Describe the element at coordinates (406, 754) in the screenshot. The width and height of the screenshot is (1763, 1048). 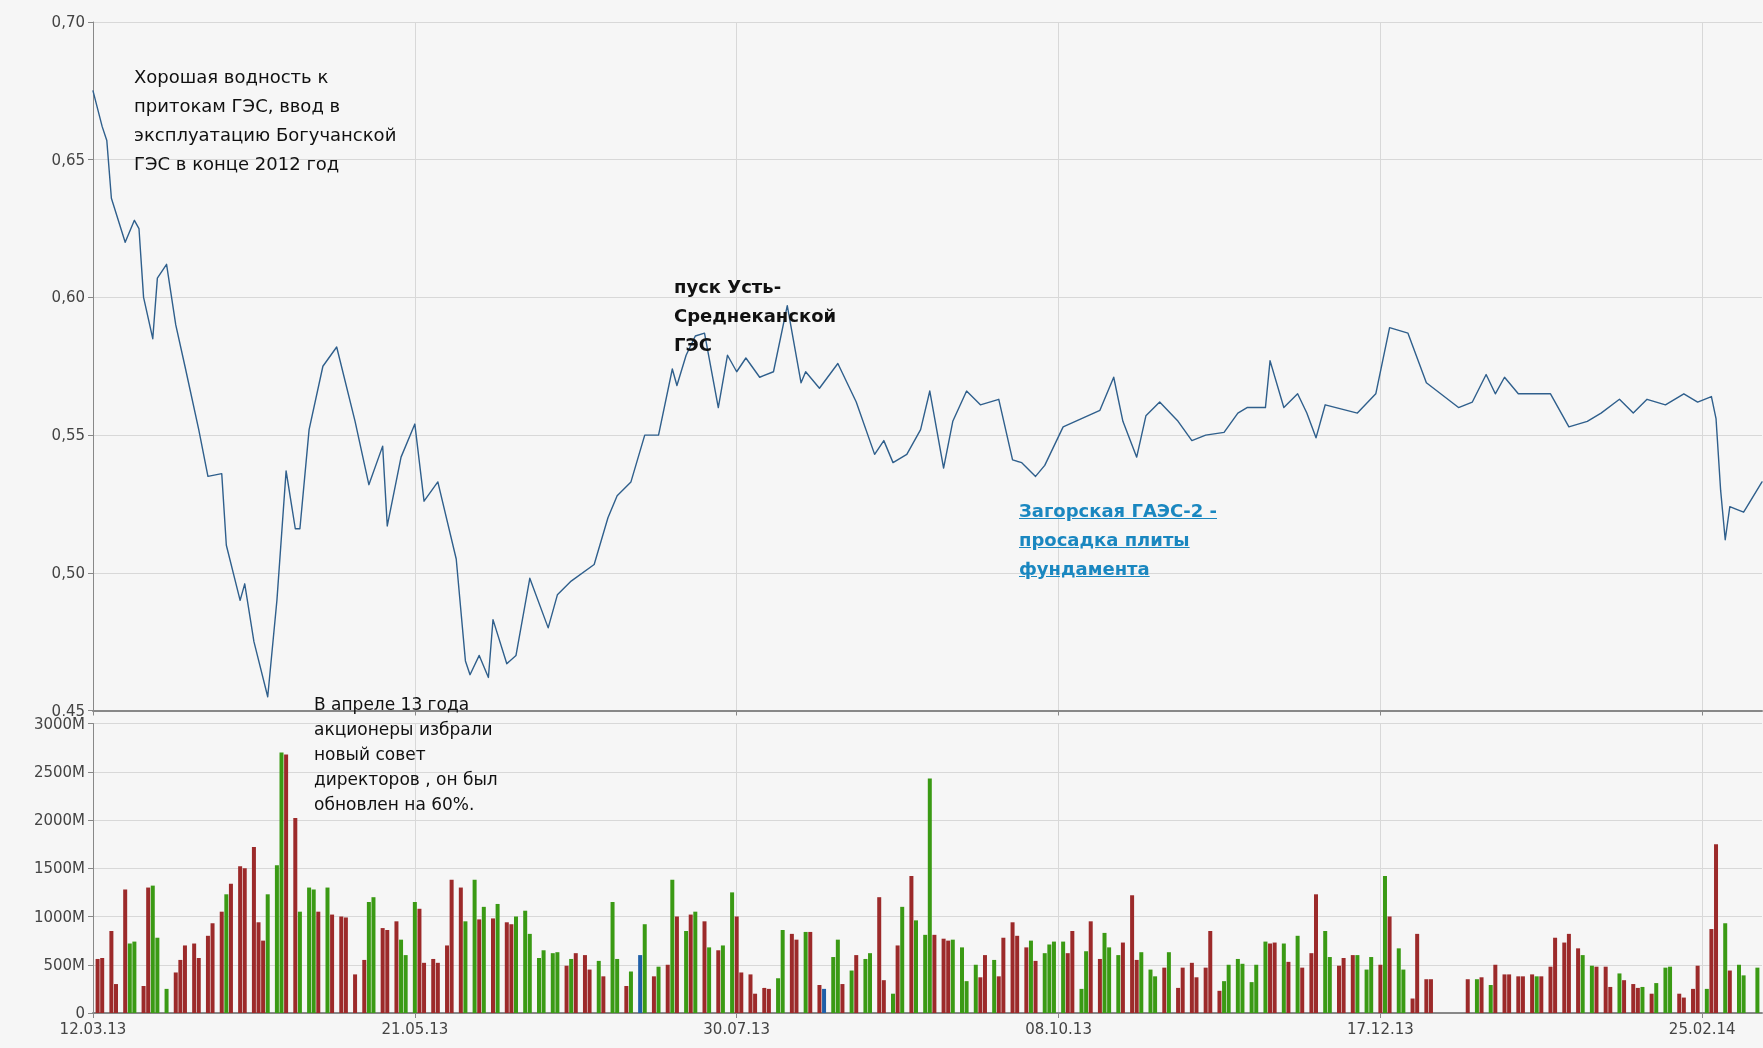
I see `annotation: В апреле 13 года акционеры избрали новый совет директоров , он был обновлен на 60%.` at that location.